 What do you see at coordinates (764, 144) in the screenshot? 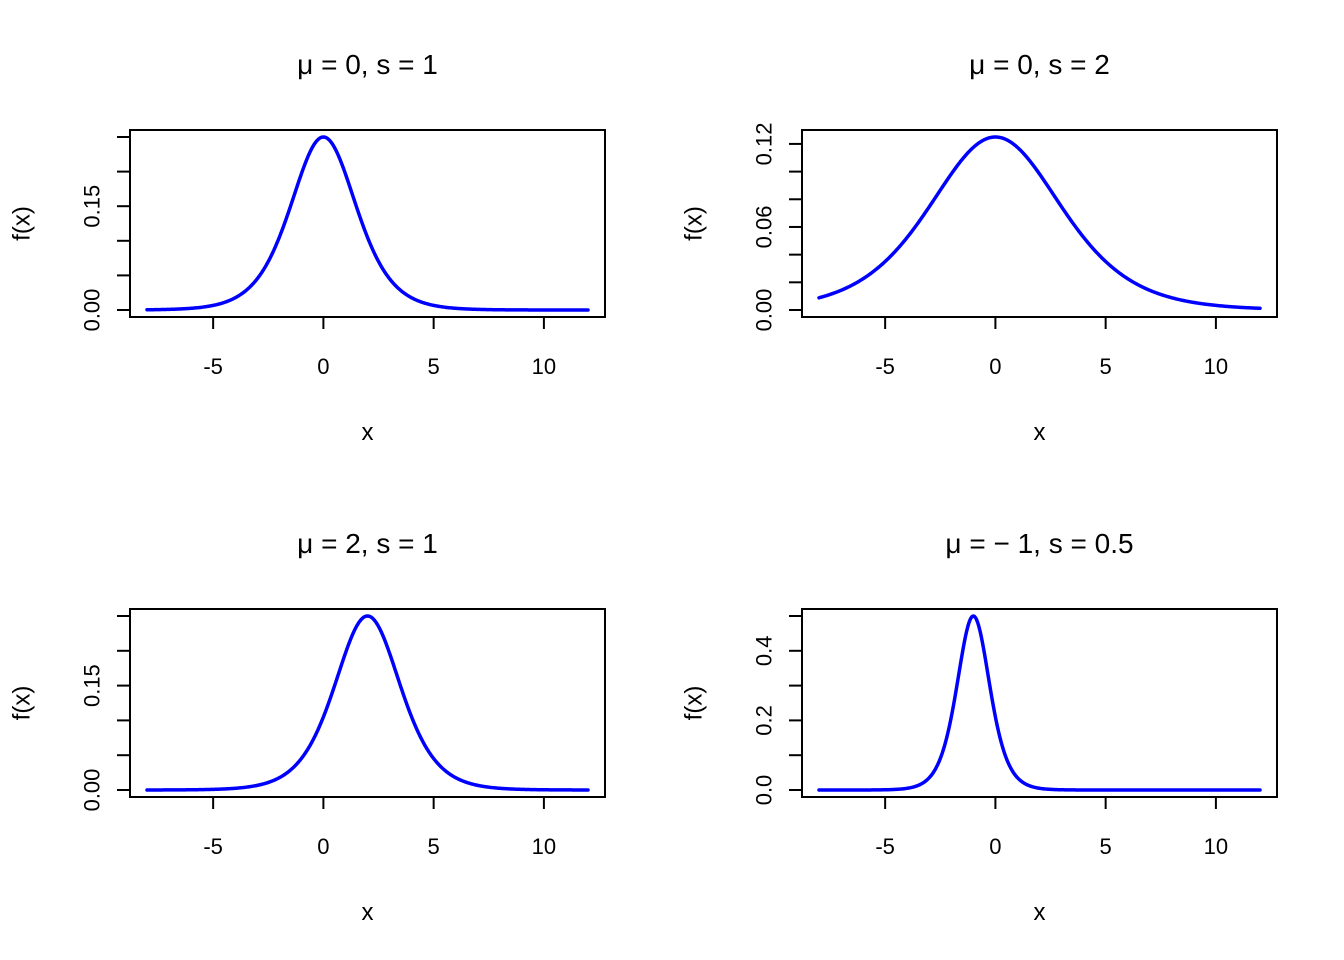
I see `y-tick-label: 0.12` at bounding box center [764, 144].